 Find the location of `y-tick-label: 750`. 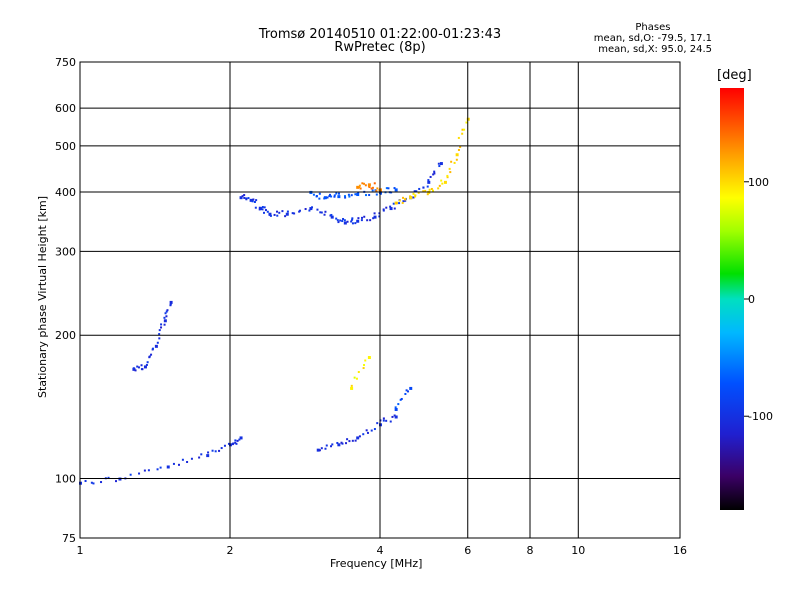

y-tick-label: 750 is located at coordinates (65, 62).